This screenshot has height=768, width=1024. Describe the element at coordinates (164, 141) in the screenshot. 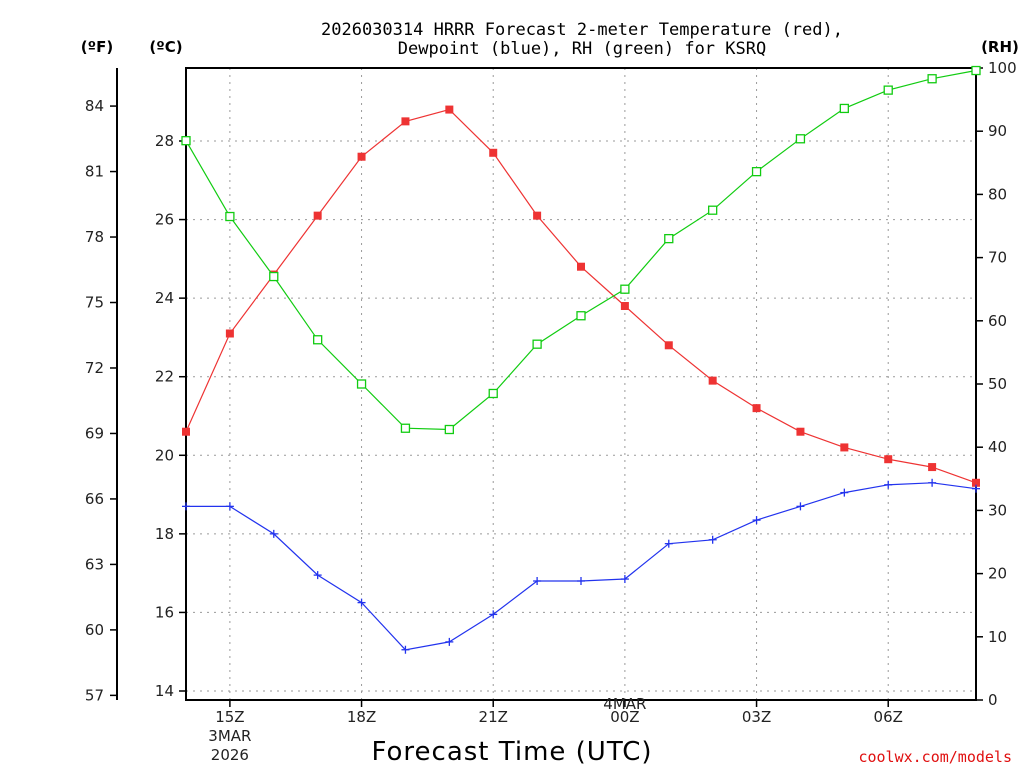

I see `celsius-tick-label: 28` at that location.